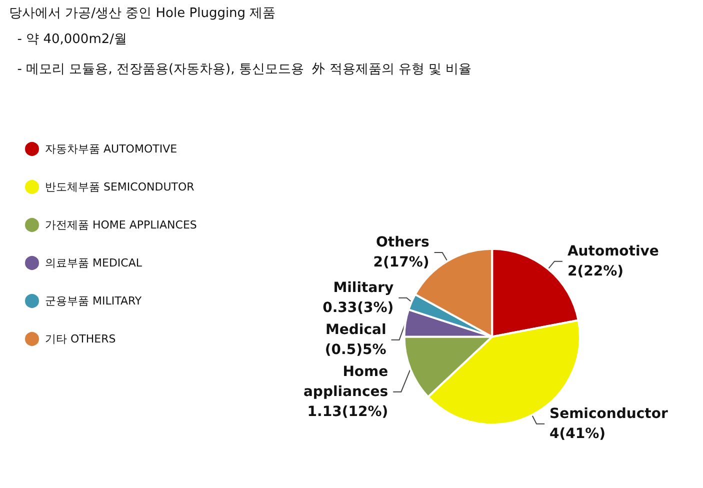 This screenshot has height=488, width=703. What do you see at coordinates (358, 298) in the screenshot?
I see `data-label: Military 0.33(3%)` at bounding box center [358, 298].